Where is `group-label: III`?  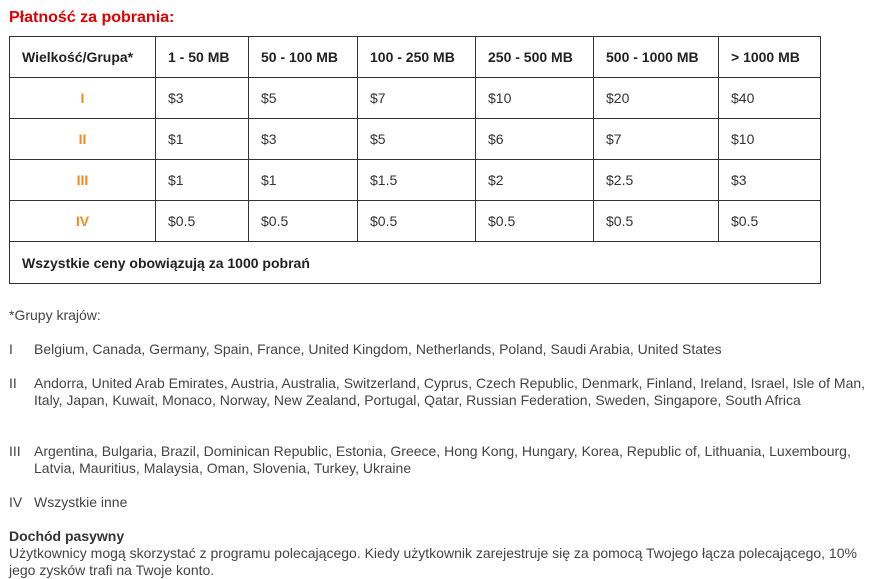
group-label: III is located at coordinates (82, 180).